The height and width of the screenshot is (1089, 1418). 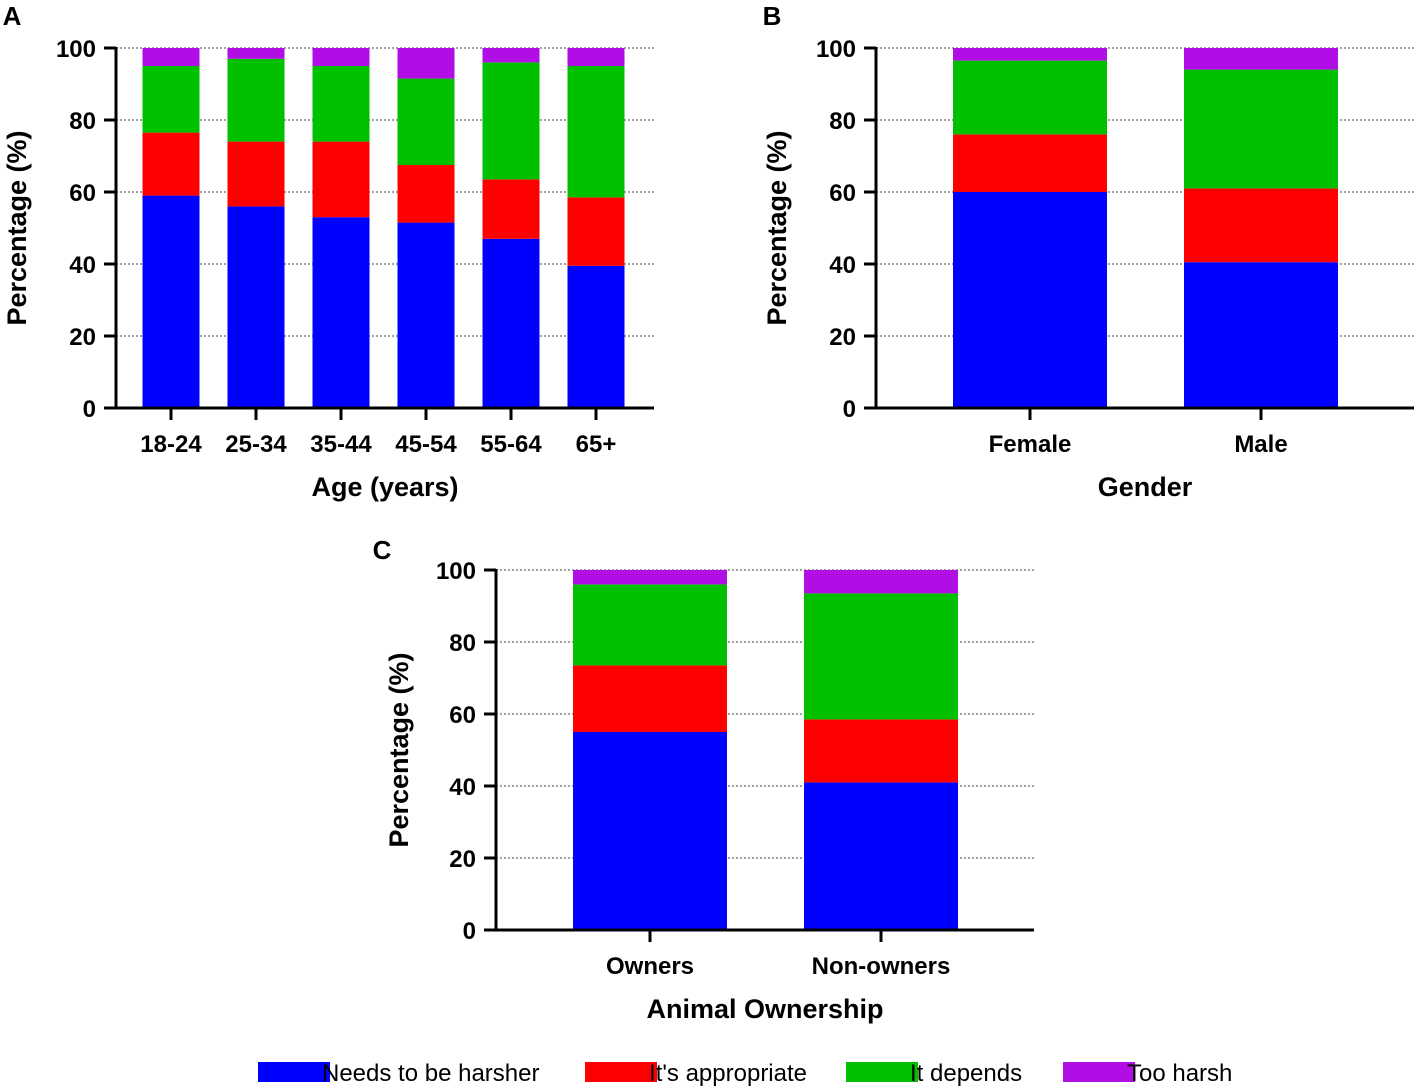 What do you see at coordinates (621, 1072) in the screenshot?
I see `legend-swatch-it-s-appropriate` at bounding box center [621, 1072].